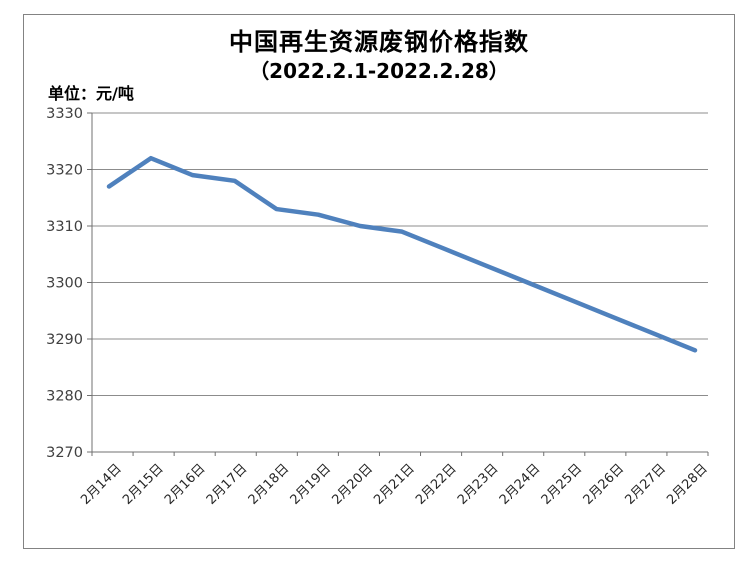 This screenshot has width=751, height=568. What do you see at coordinates (91, 93) in the screenshot?
I see `unit-label: 单位：元/吨` at bounding box center [91, 93].